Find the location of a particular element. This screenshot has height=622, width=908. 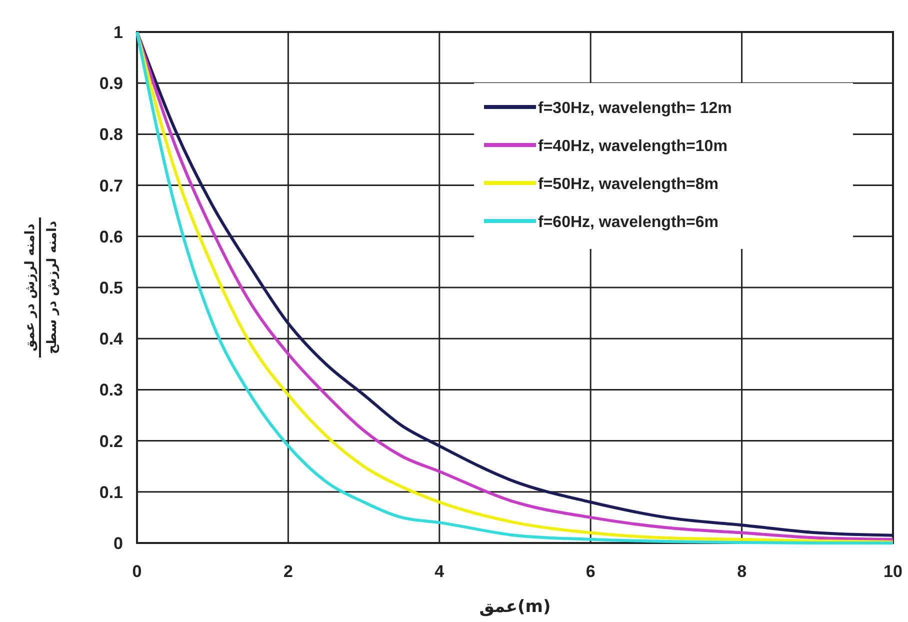

y-tick-label: 1 is located at coordinates (118, 32).